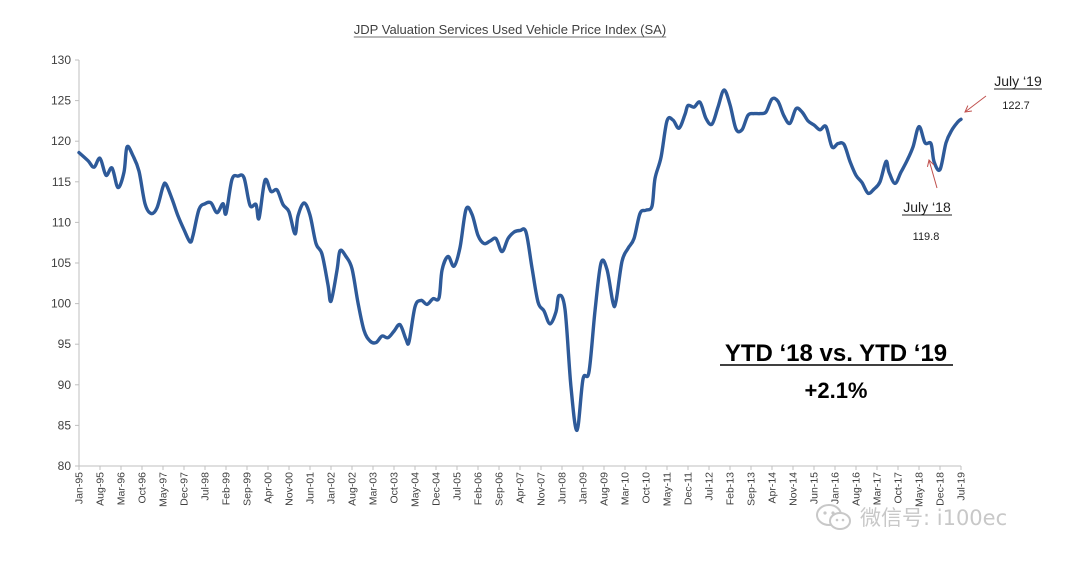 Image resolution: width=1080 pixels, height=561 pixels. What do you see at coordinates (899, 488) in the screenshot?
I see `x-tick-label: Oct-17` at bounding box center [899, 488].